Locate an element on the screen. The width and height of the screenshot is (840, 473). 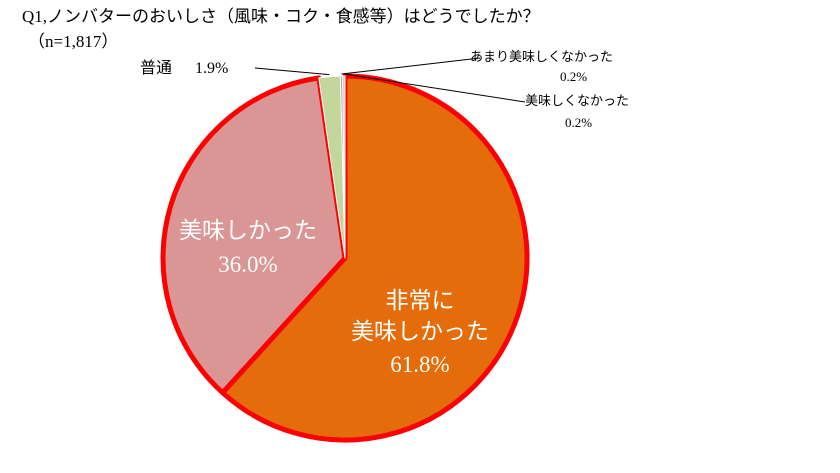
value-label: 1.9% is located at coordinates (212, 68).